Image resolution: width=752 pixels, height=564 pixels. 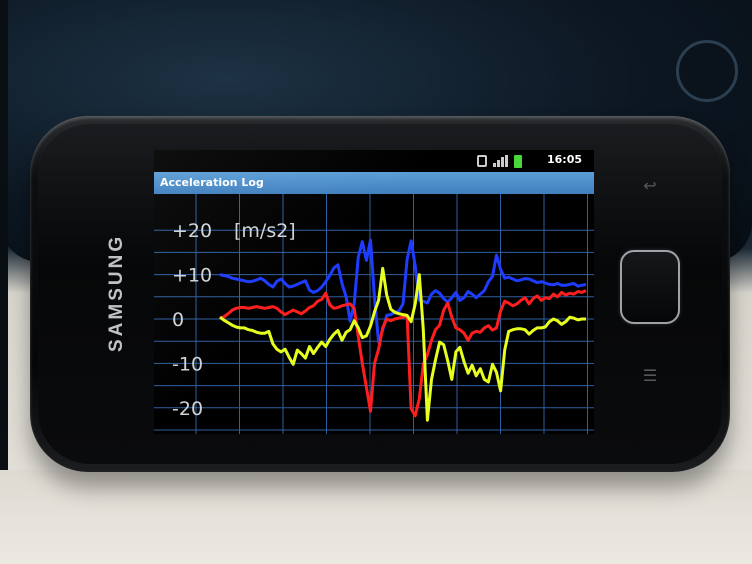 I want to click on y-tick-label: 0, so click(x=178, y=320).